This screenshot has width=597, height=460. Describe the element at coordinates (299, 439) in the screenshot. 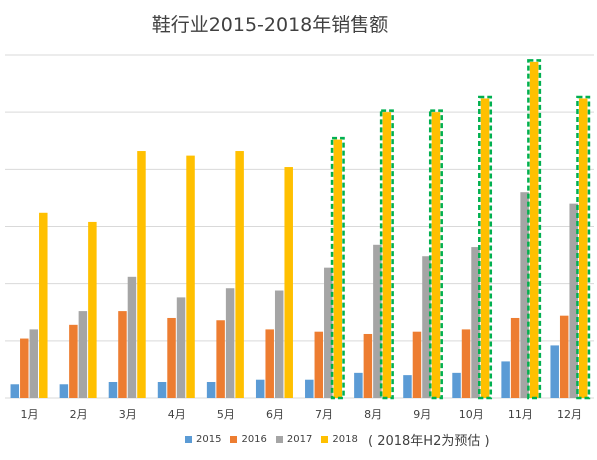

I see `legend-label: 2017` at that location.